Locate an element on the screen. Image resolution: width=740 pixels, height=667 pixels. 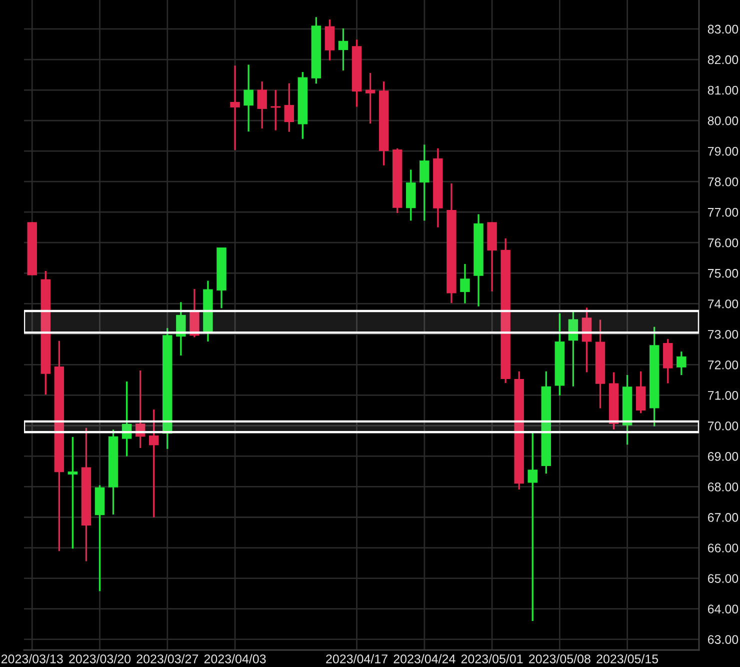
x-tick-label: 2023/05/15 is located at coordinates (627, 659).